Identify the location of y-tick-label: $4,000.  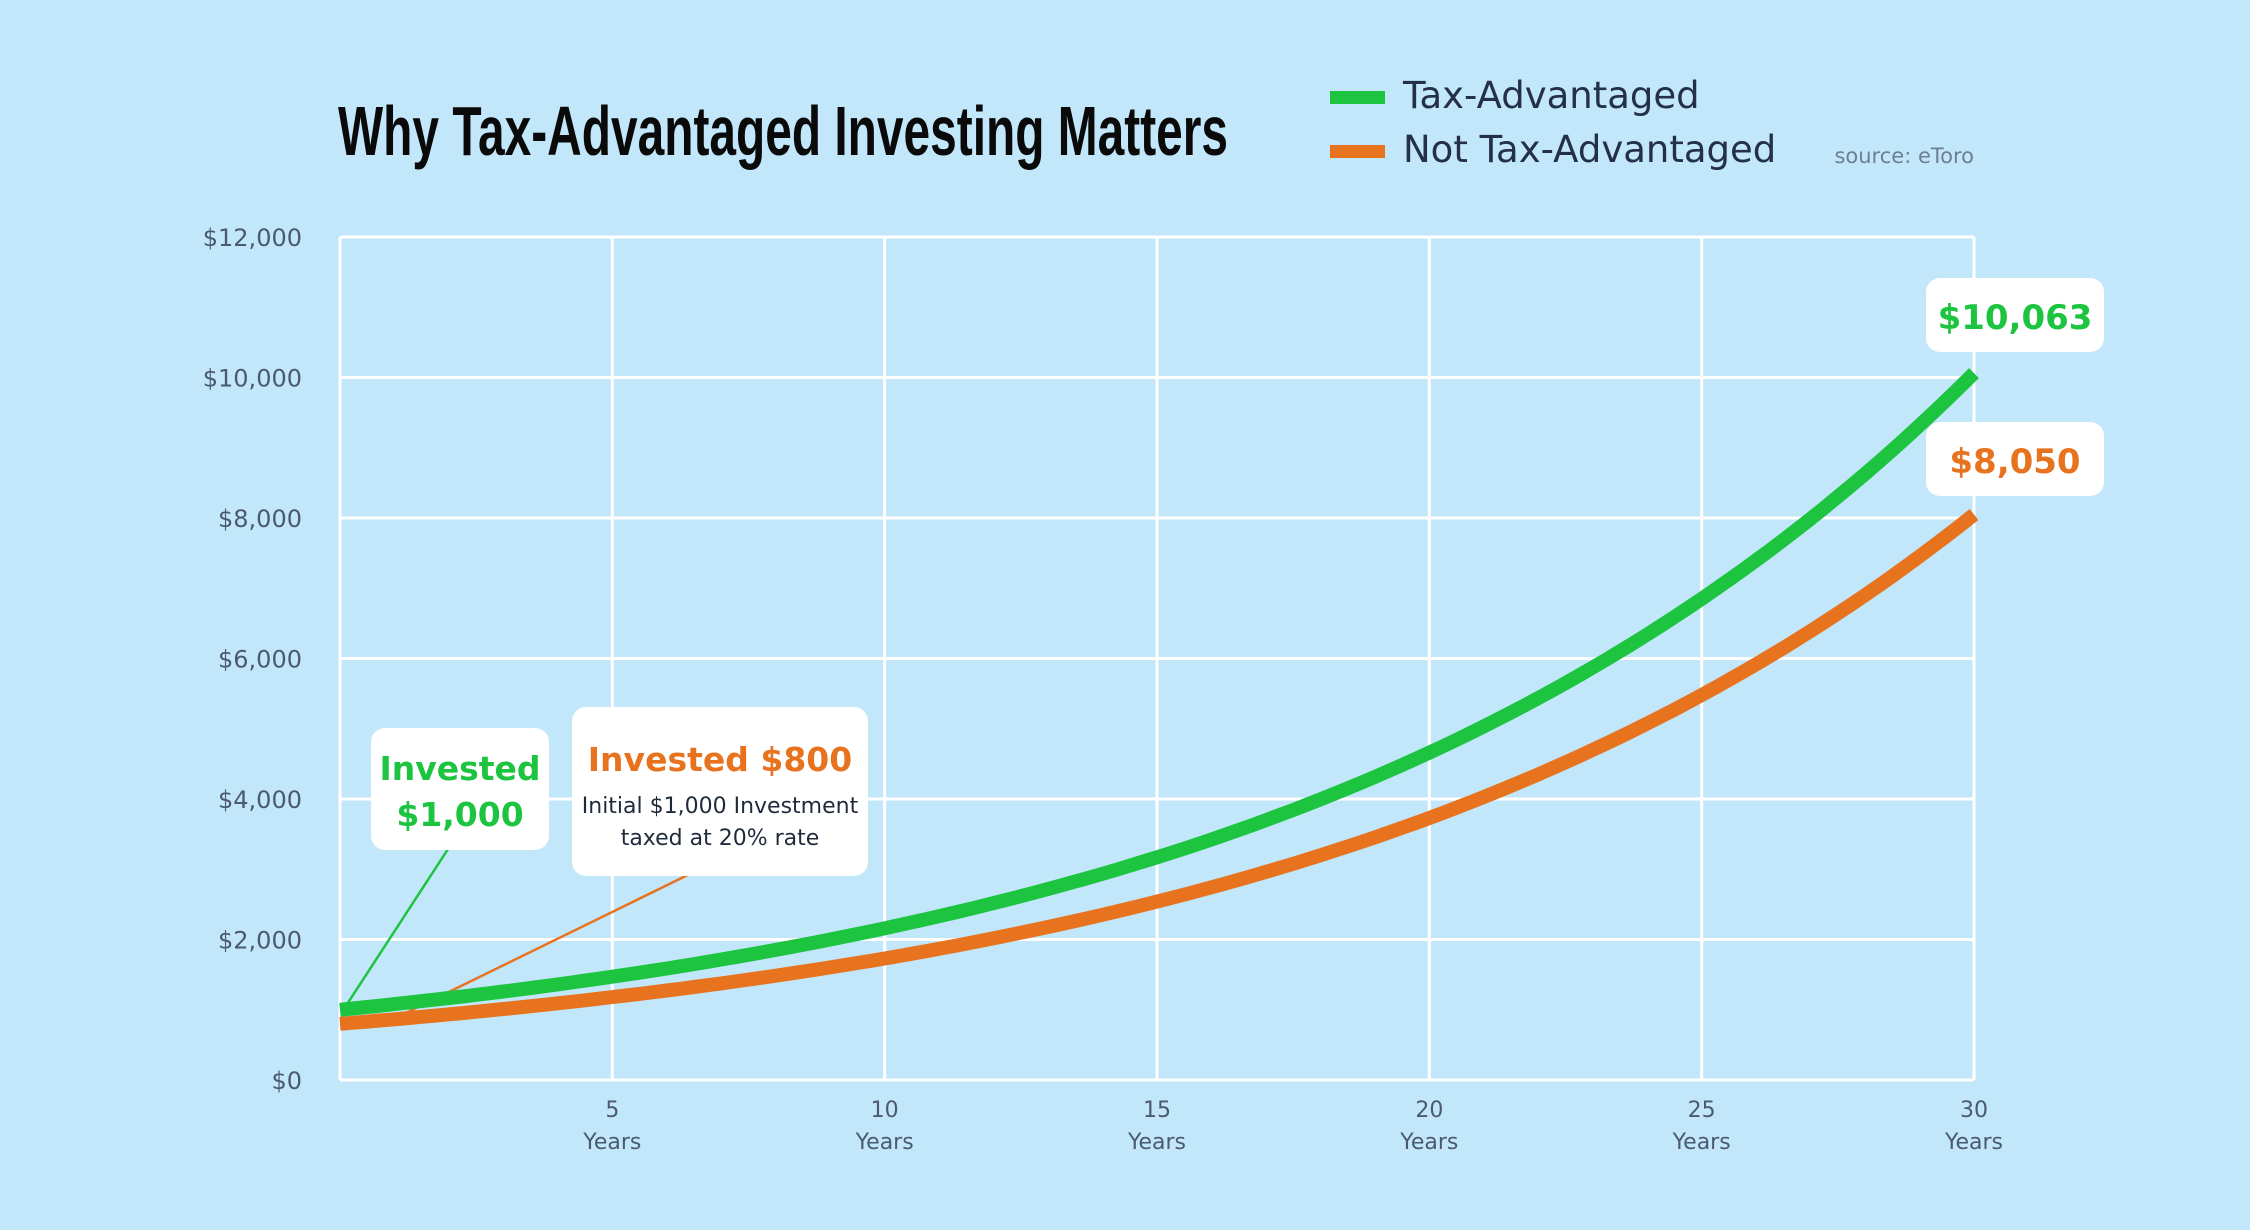
(260, 800).